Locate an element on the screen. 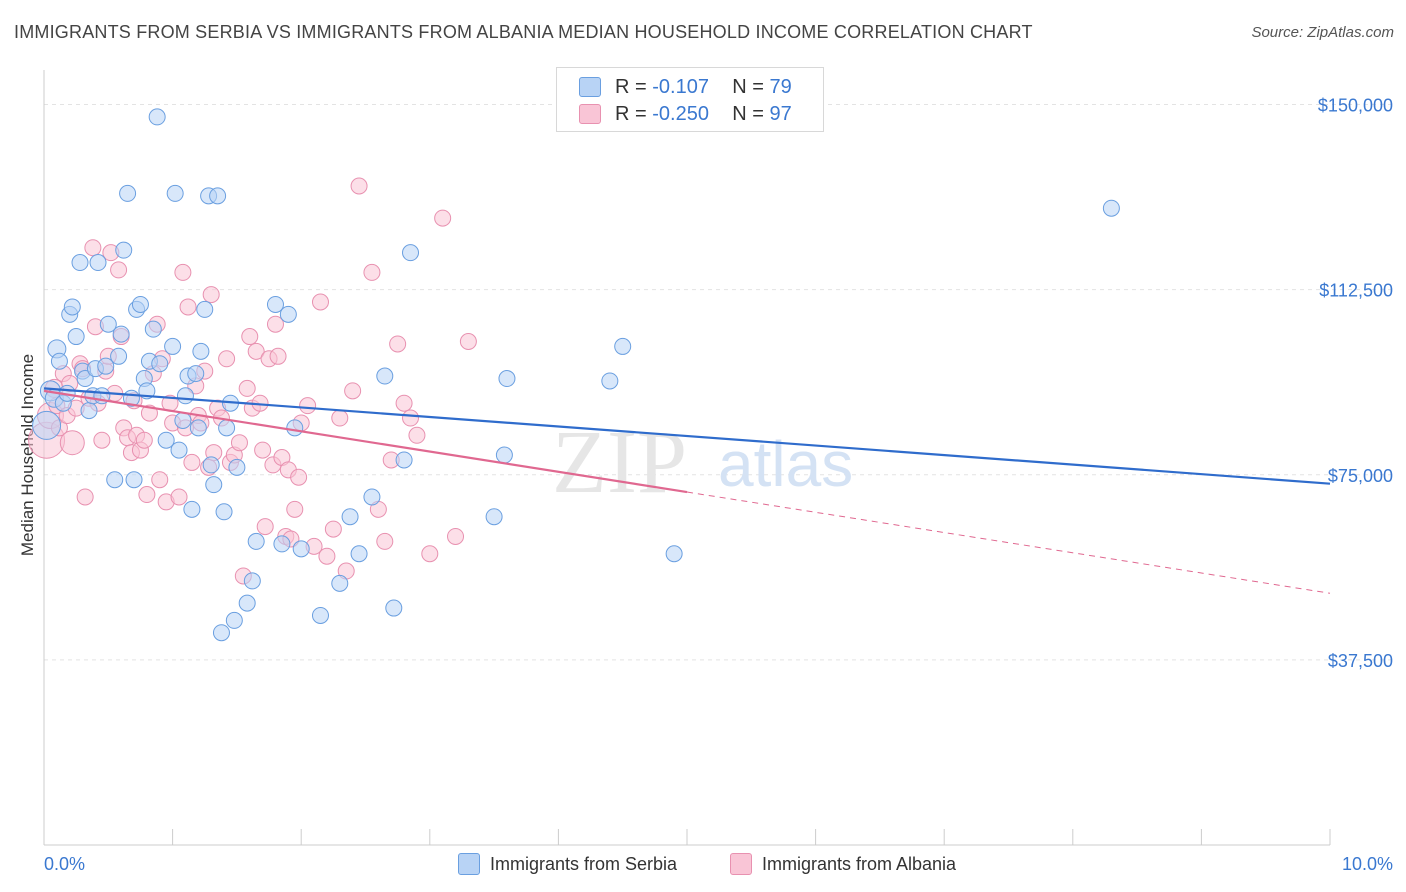 This screenshot has height=892, width=1406. source-label: Source: ZipAtlas.com is located at coordinates (1322, 32).